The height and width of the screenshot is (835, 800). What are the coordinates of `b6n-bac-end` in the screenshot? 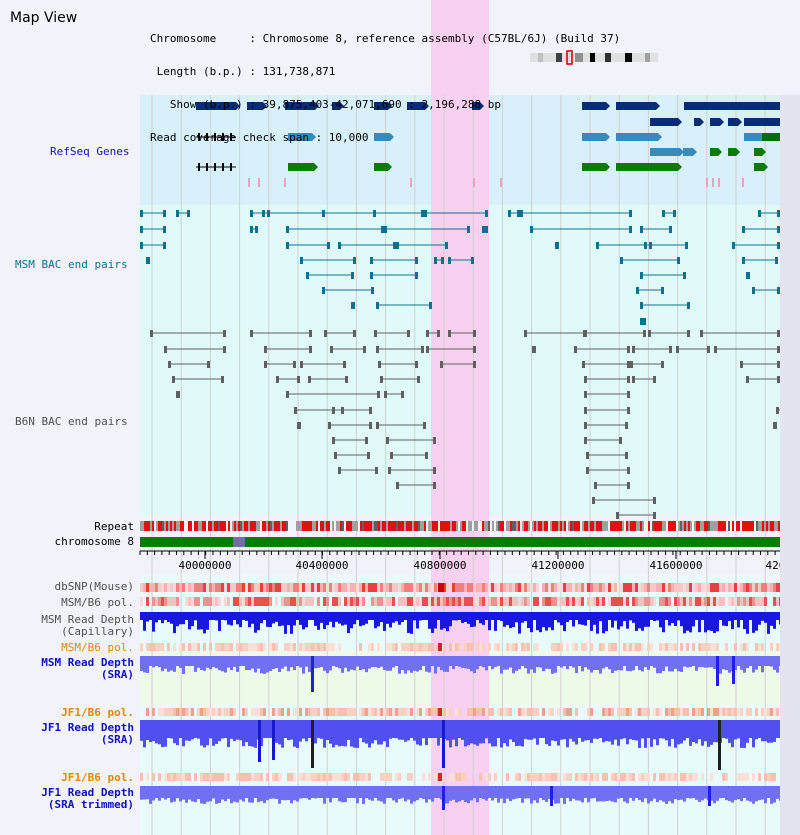 It's located at (387, 440).